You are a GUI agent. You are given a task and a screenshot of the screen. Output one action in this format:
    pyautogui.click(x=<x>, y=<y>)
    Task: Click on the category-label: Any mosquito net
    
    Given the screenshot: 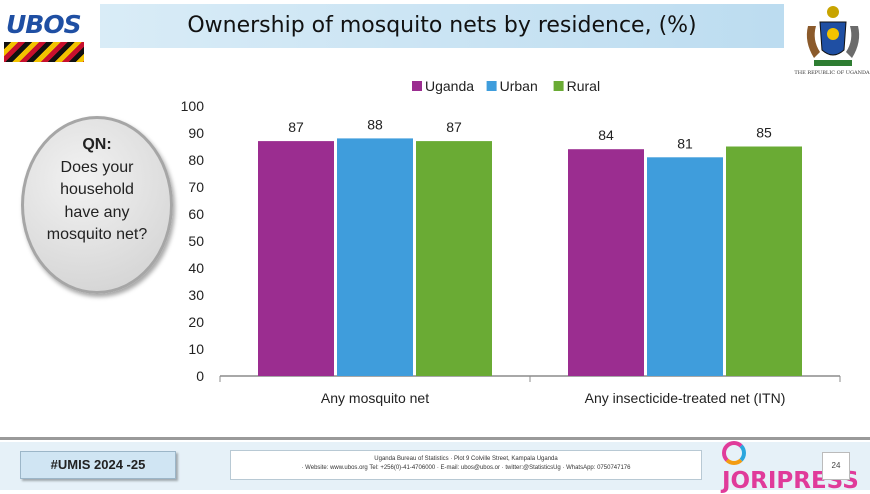 What is the action you would take?
    pyautogui.click(x=375, y=398)
    